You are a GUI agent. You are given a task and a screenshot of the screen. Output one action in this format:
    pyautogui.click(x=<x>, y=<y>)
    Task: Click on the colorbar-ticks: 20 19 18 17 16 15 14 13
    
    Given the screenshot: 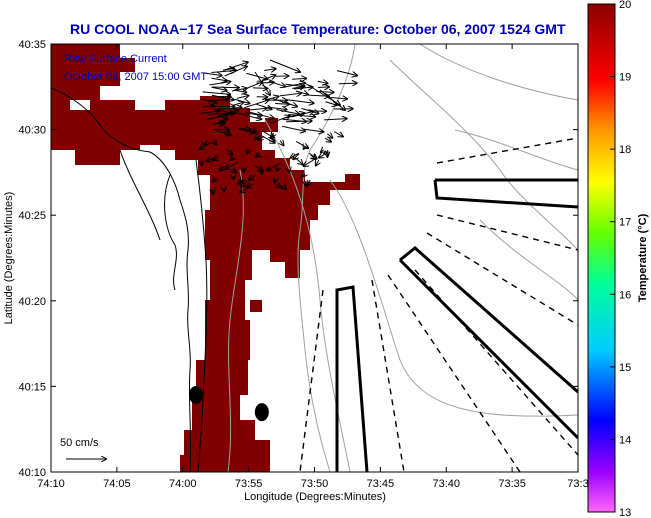 What is the action you would take?
    pyautogui.click(x=620, y=259)
    